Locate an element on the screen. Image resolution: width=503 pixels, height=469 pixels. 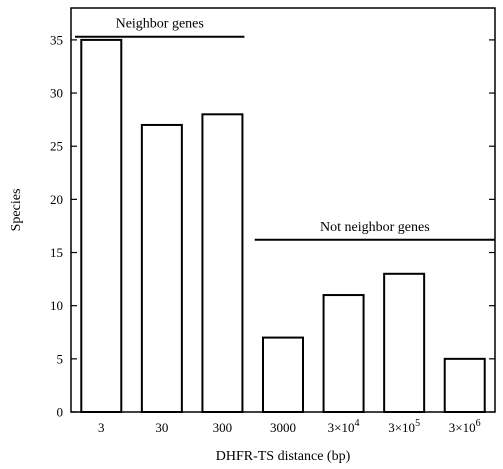
y-tick-label: 5 is located at coordinates (60, 358).